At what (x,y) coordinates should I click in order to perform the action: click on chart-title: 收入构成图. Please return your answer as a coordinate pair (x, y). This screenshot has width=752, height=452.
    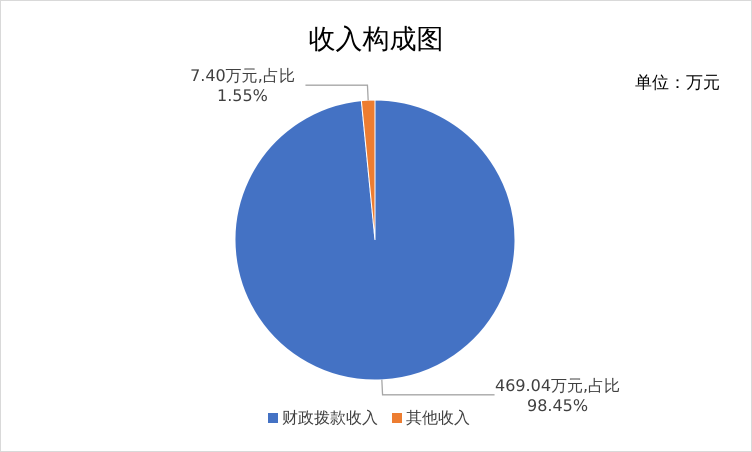
    Looking at the image, I should click on (376, 39).